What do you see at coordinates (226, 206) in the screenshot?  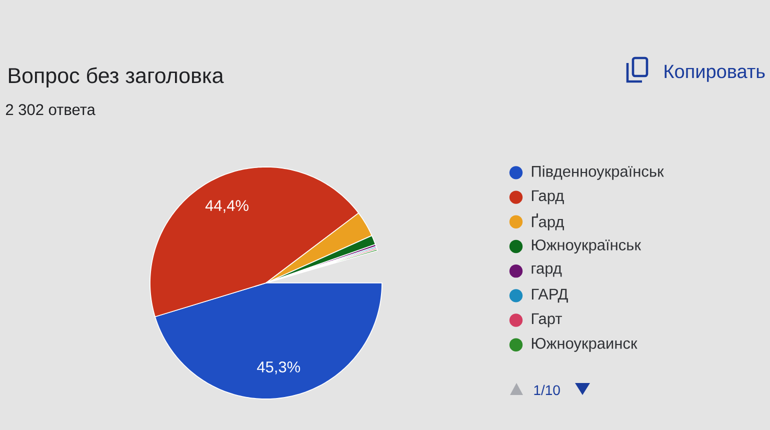 I see `data-label: 44,4%` at bounding box center [226, 206].